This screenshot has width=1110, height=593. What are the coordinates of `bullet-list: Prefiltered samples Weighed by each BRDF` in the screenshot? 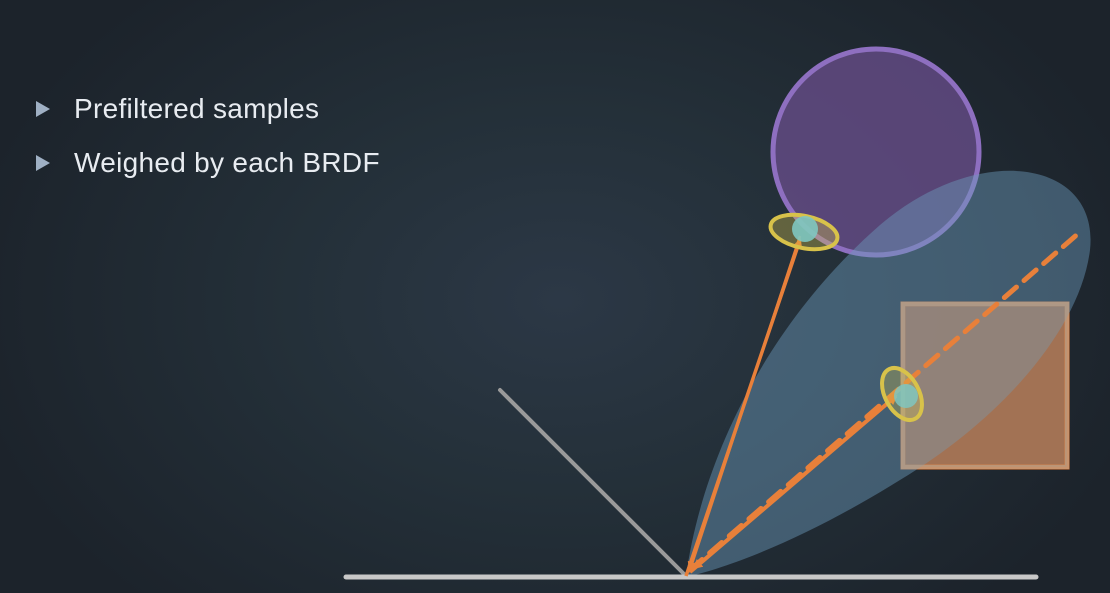 It's located at (208, 136).